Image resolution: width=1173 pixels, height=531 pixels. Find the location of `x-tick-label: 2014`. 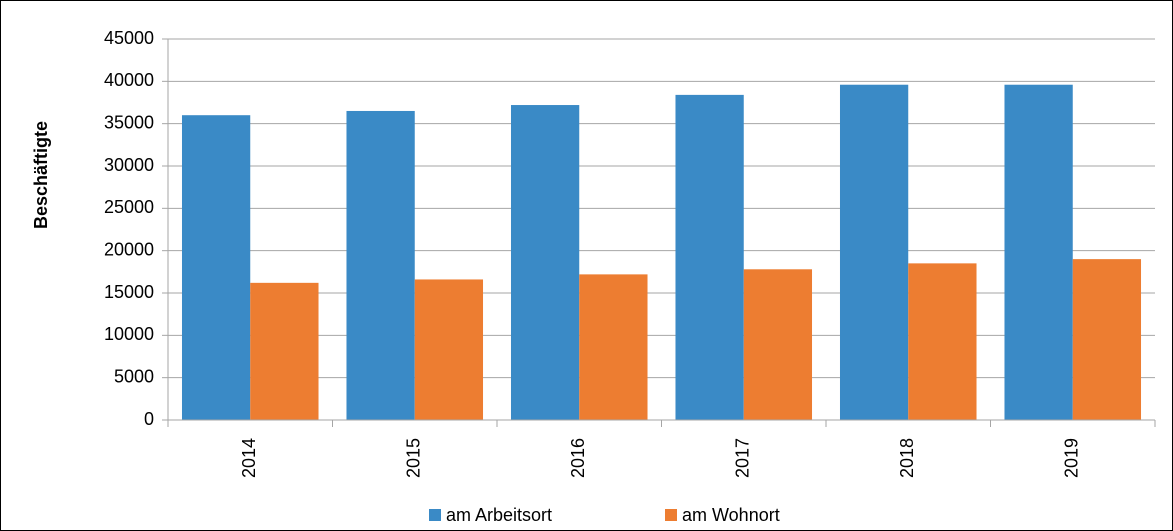

x-tick-label: 2014 is located at coordinates (249, 458).